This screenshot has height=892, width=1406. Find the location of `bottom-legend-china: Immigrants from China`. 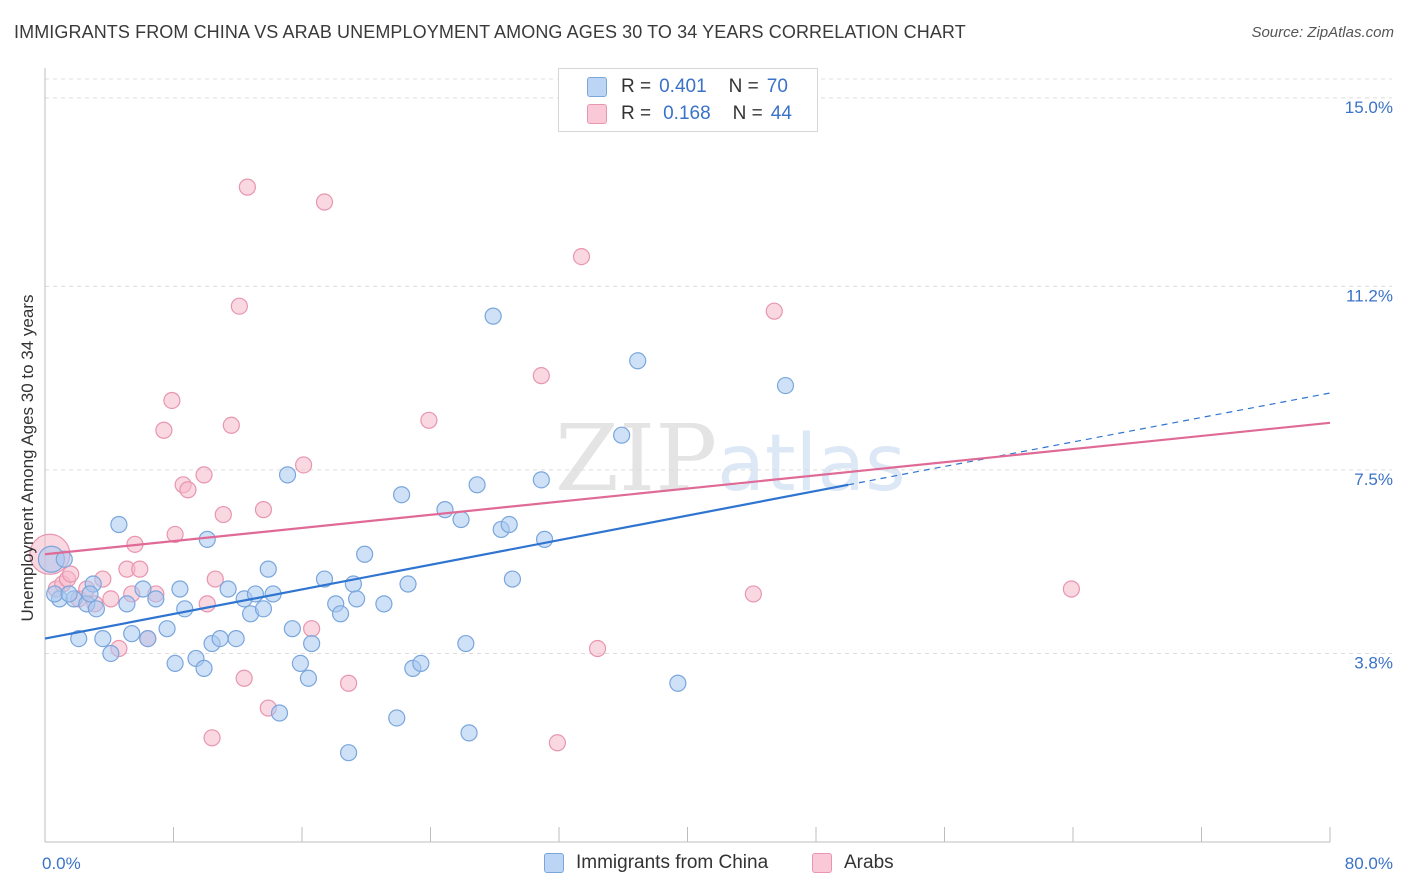

bottom-legend-china: Immigrants from China is located at coordinates (656, 863).